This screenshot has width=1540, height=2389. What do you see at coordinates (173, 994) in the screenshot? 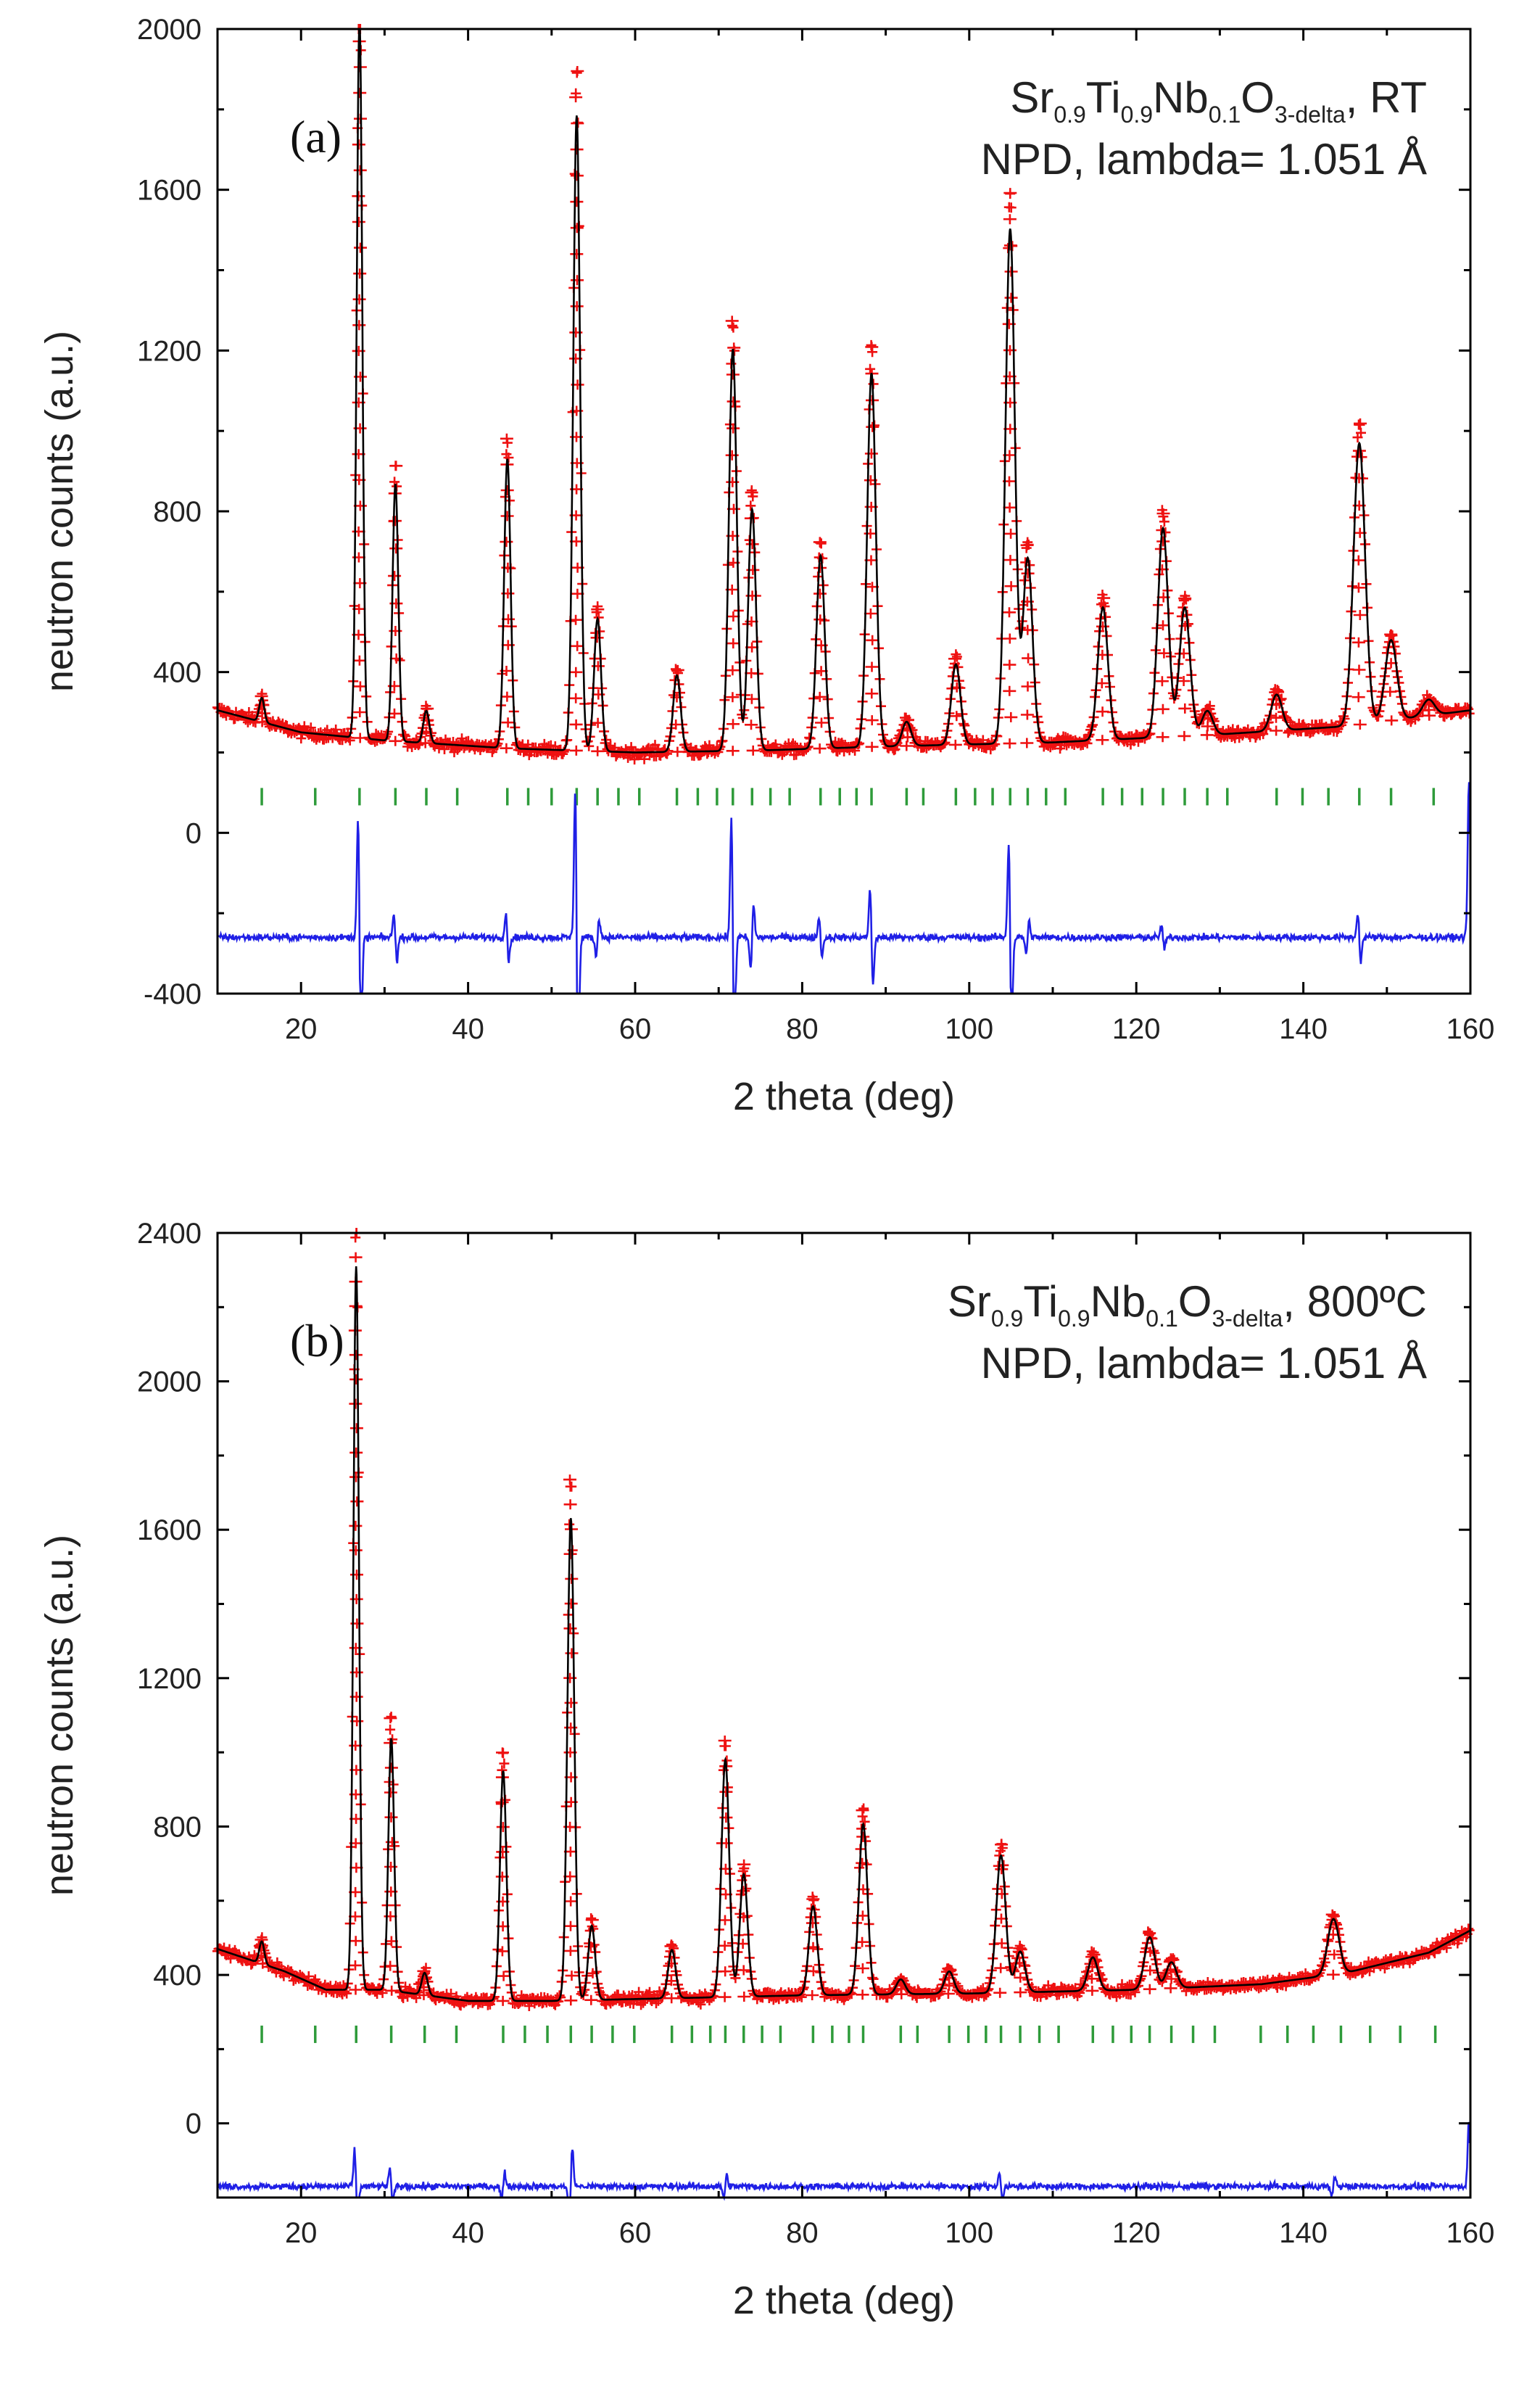
I see `y-tick-label: -400` at bounding box center [173, 994].